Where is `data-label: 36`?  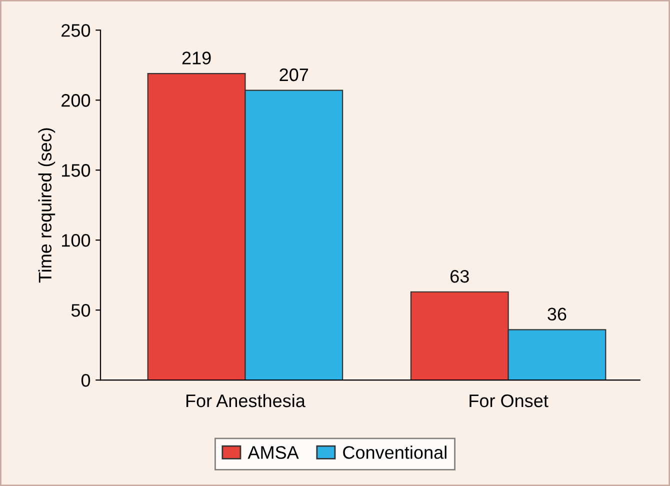 data-label: 36 is located at coordinates (557, 314).